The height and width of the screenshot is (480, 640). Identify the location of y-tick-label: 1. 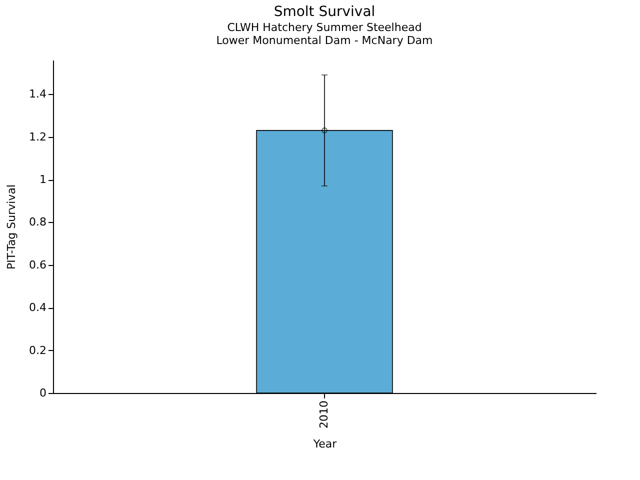
(43, 179).